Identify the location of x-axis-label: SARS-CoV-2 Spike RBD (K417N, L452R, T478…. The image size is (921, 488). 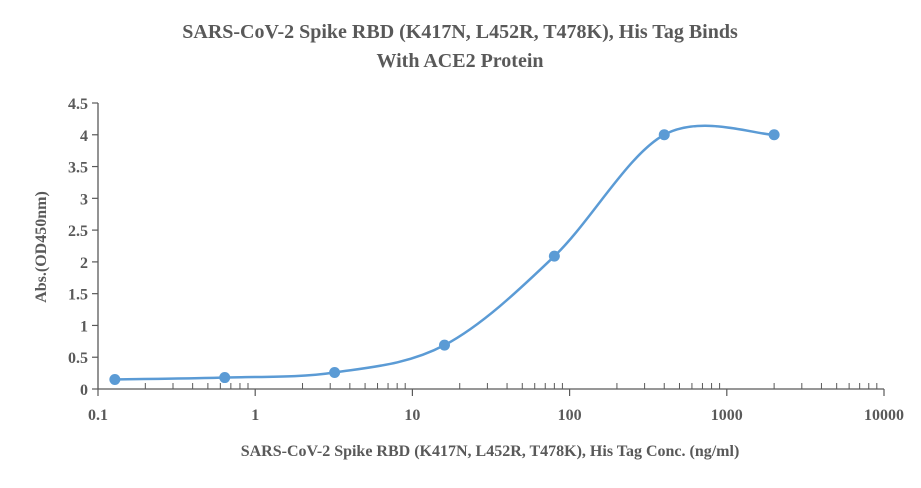
(490, 451).